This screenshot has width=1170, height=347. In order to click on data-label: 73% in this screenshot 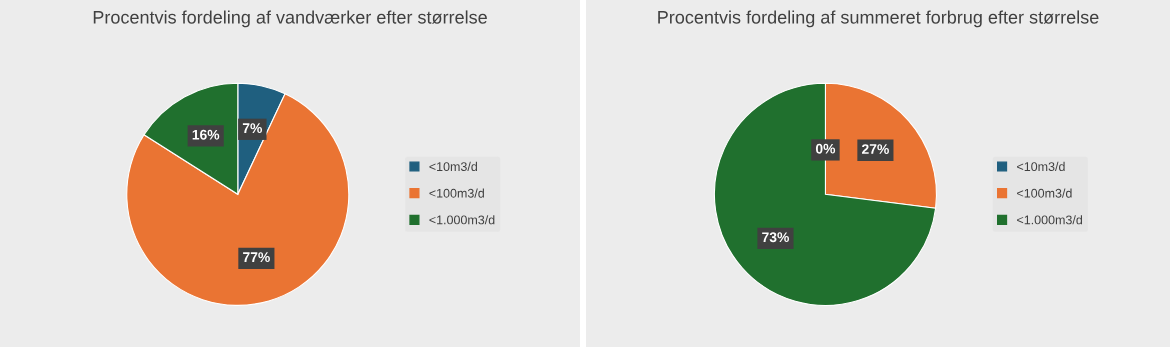, I will do `click(775, 237)`.